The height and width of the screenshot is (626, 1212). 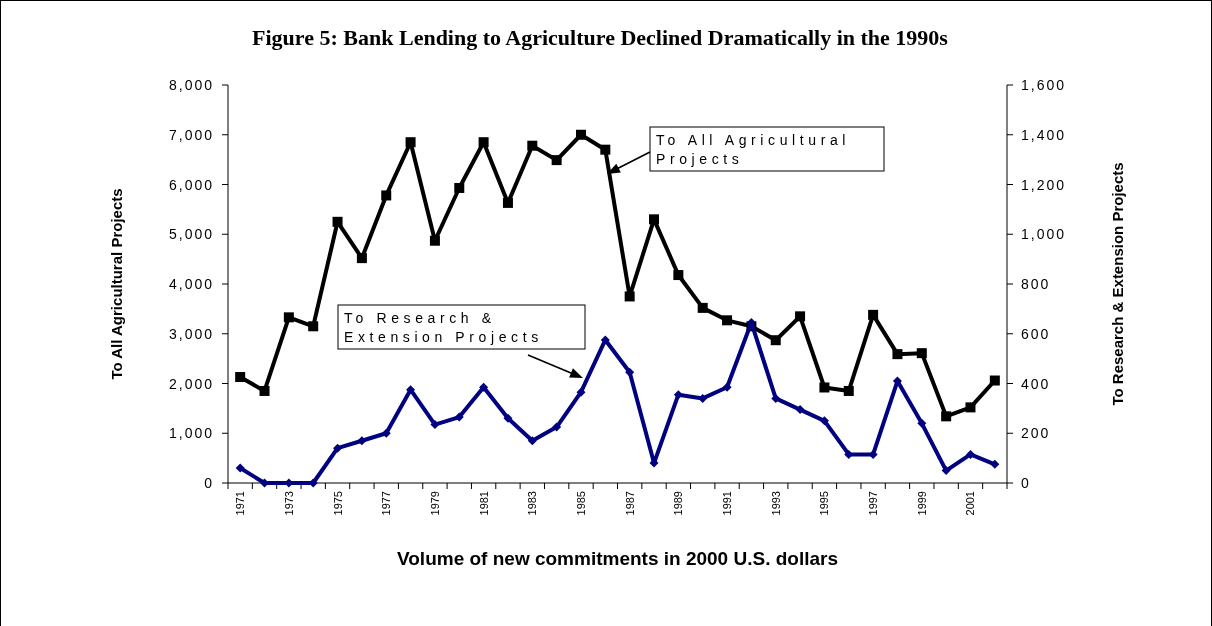 What do you see at coordinates (1026, 483) in the screenshot?
I see `y2-tick-label: 0` at bounding box center [1026, 483].